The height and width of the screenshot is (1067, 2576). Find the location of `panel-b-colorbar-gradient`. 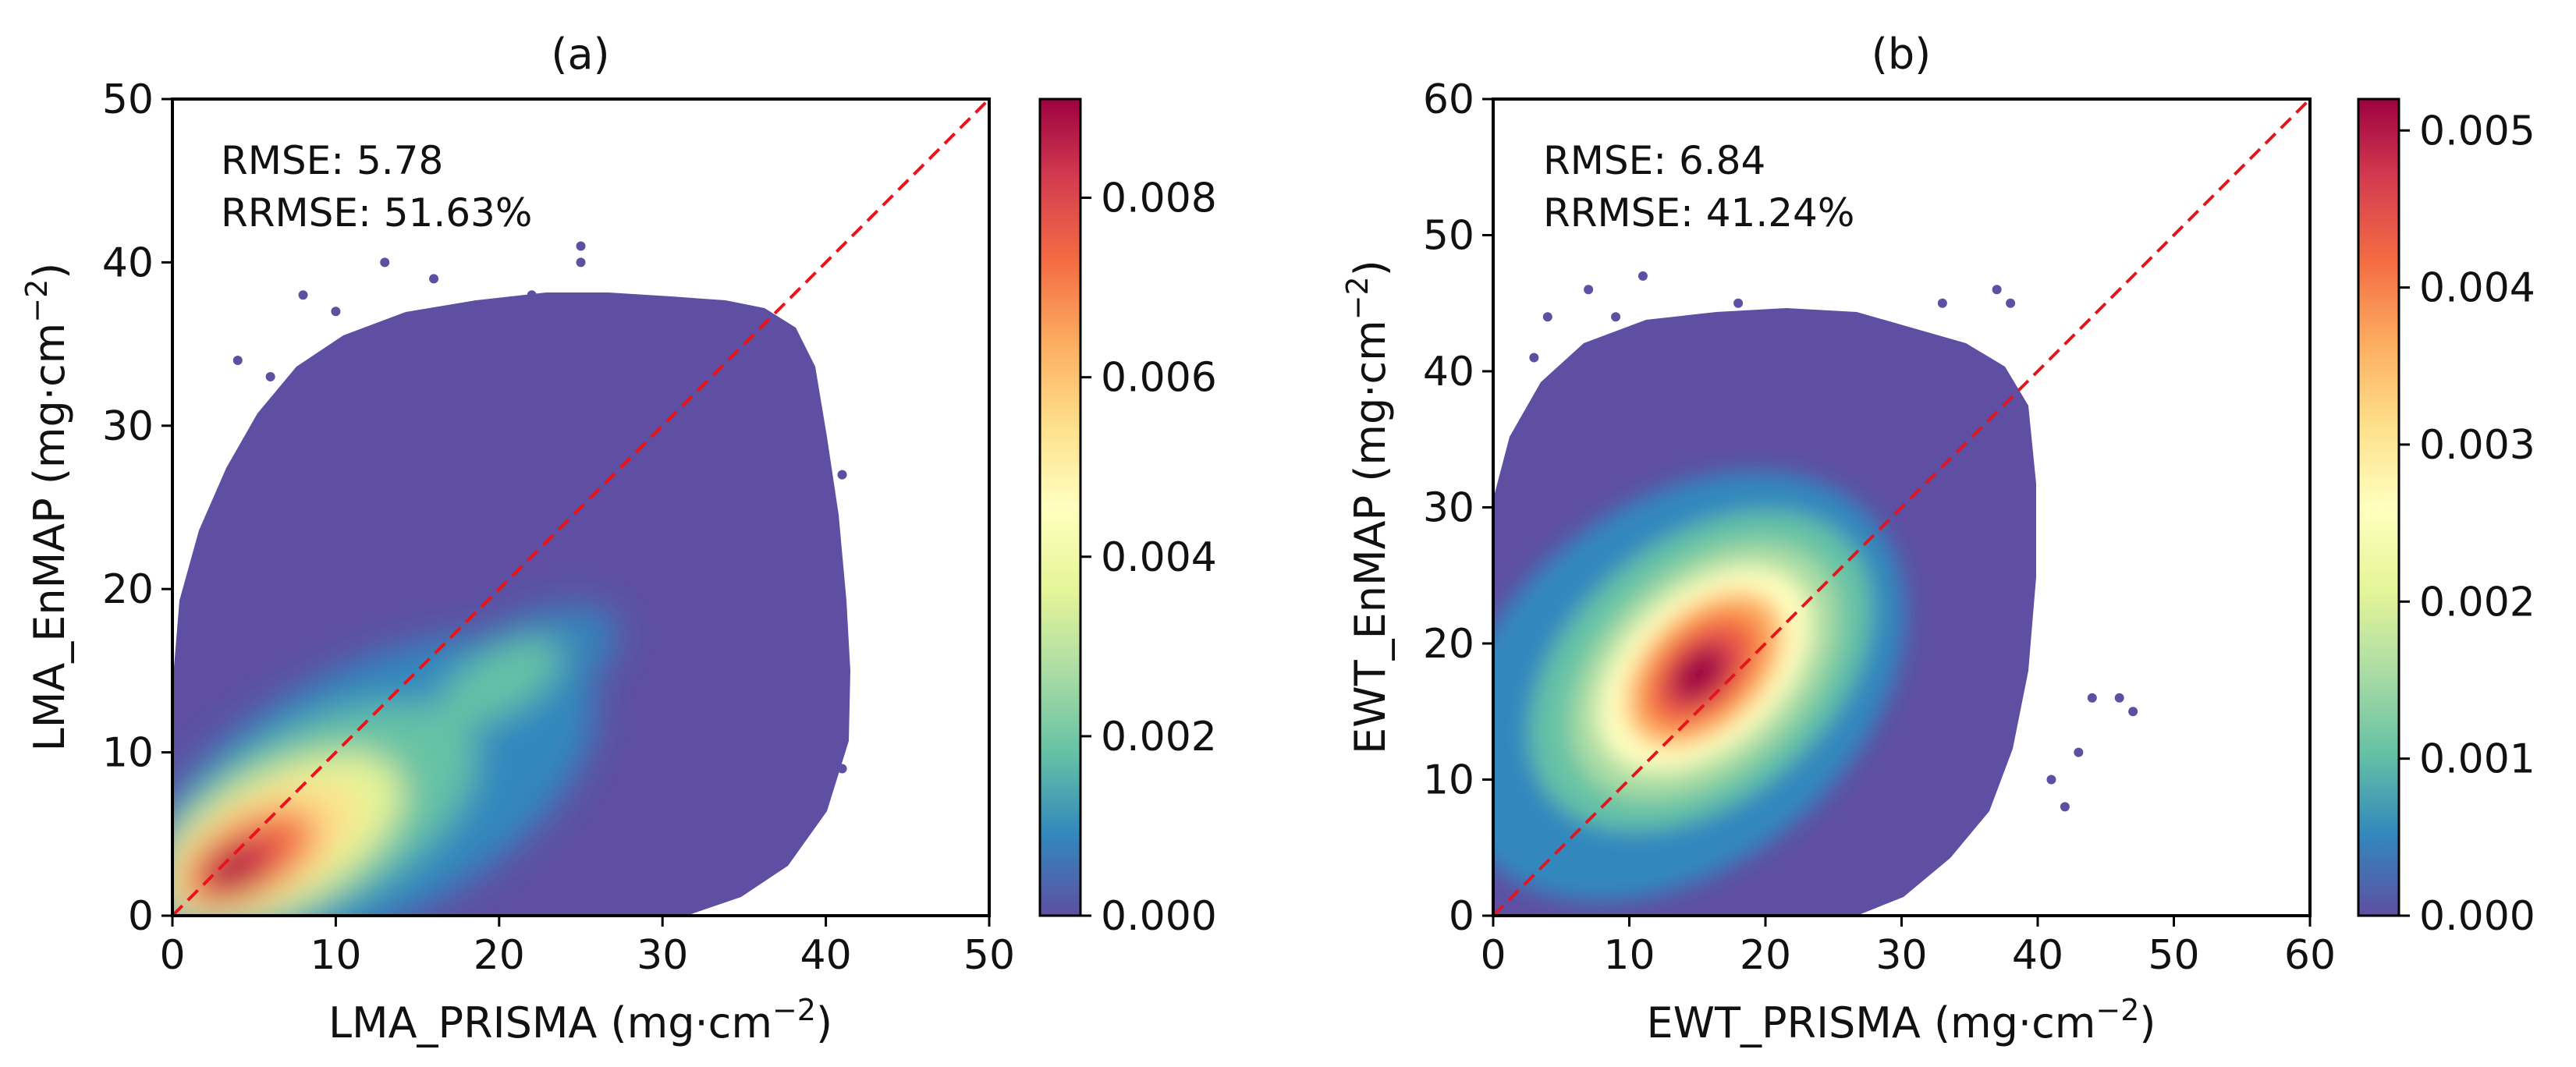

panel-b-colorbar-gradient is located at coordinates (2378, 507).